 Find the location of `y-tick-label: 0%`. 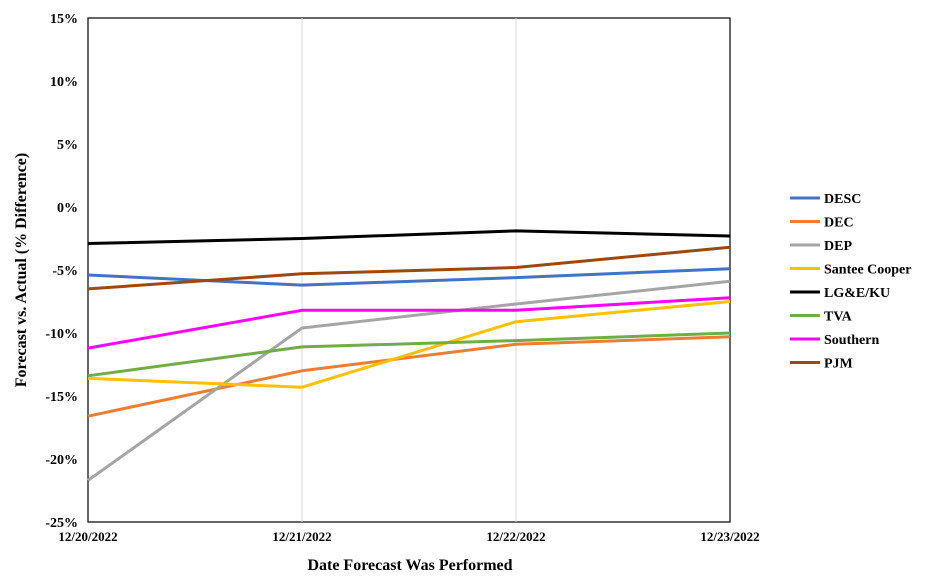

y-tick-label: 0% is located at coordinates (67, 208).